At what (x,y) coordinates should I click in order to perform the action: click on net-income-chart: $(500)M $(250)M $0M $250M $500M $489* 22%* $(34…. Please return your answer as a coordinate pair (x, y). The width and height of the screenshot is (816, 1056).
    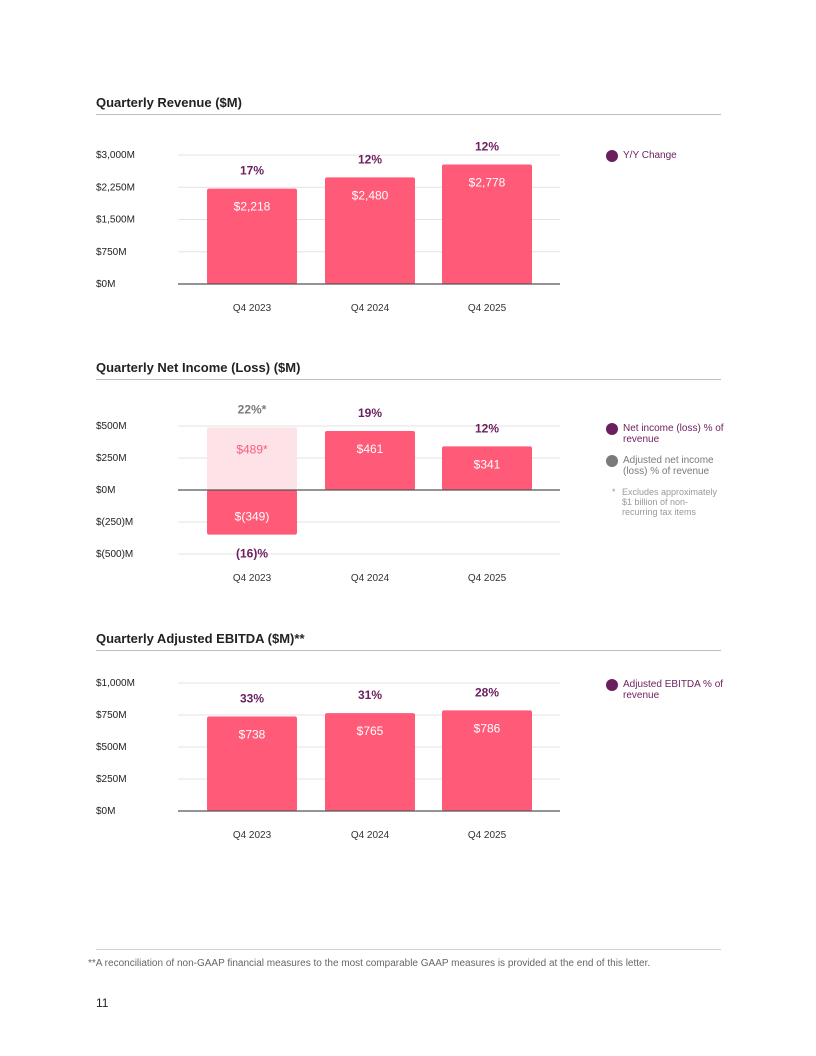
    Looking at the image, I should click on (328, 493).